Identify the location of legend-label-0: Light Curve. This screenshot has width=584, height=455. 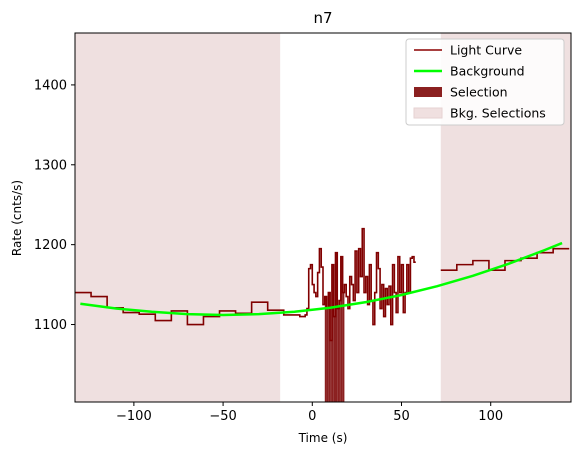
(486, 50).